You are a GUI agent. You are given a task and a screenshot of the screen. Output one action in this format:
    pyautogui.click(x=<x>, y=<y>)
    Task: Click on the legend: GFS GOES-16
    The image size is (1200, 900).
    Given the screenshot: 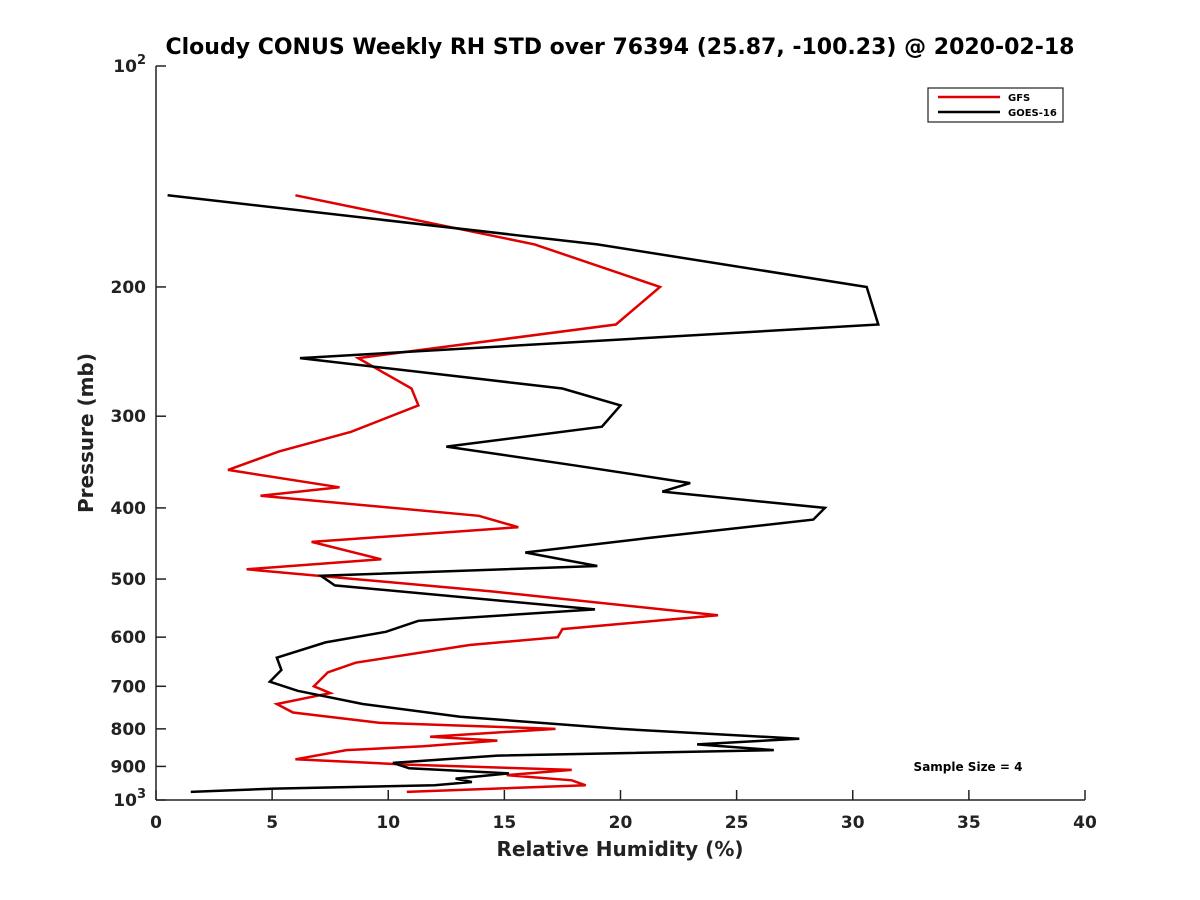 What is the action you would take?
    pyautogui.click(x=995, y=105)
    